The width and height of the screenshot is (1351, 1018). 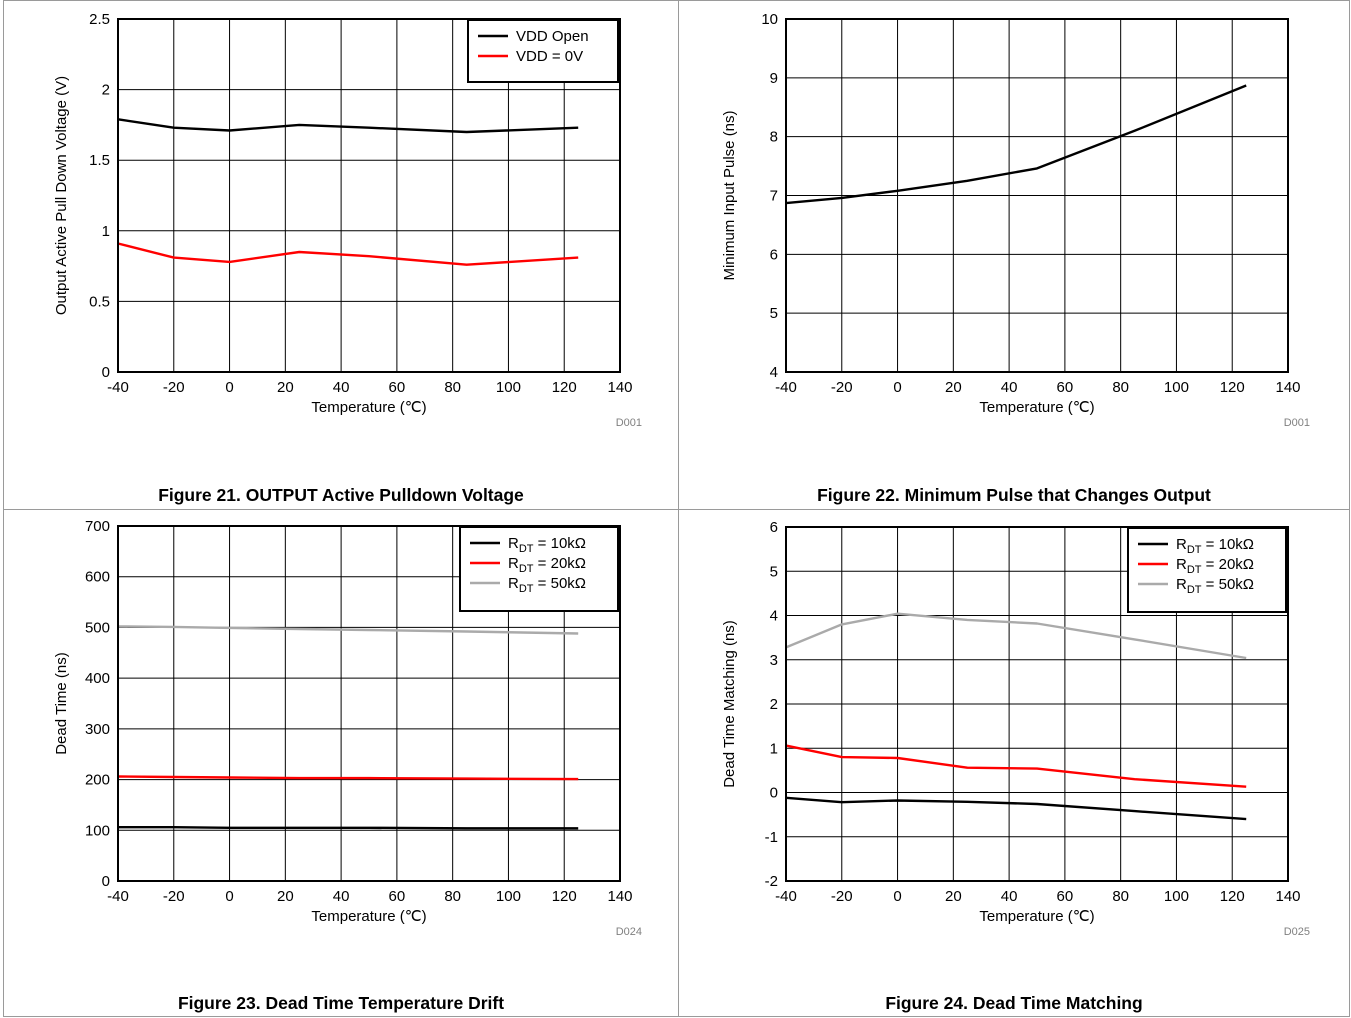 I want to click on y-tick-label: 3, so click(x=774, y=660).